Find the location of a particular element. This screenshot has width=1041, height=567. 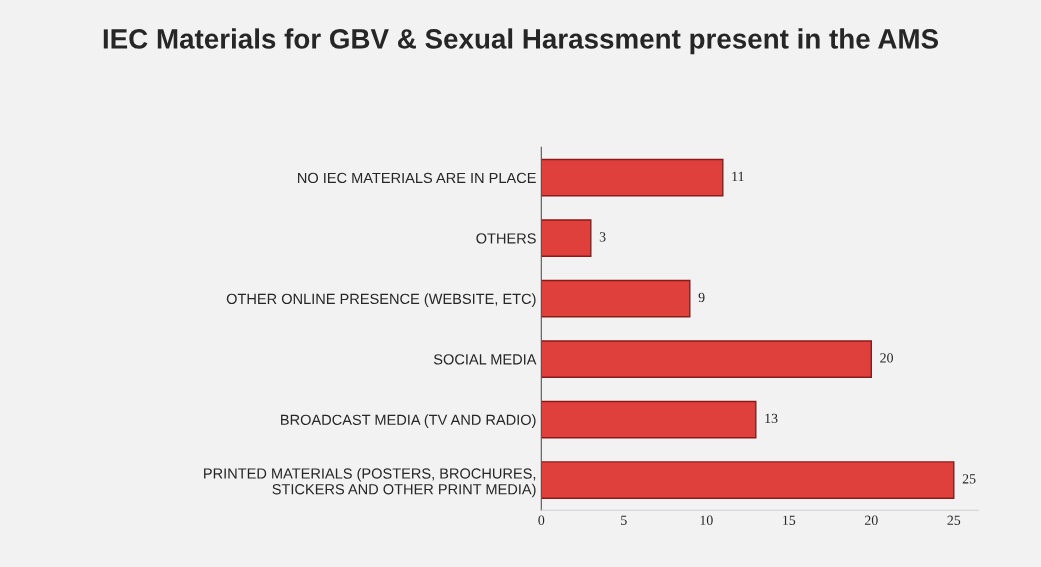

y-tick-label: OTHERS is located at coordinates (506, 238).